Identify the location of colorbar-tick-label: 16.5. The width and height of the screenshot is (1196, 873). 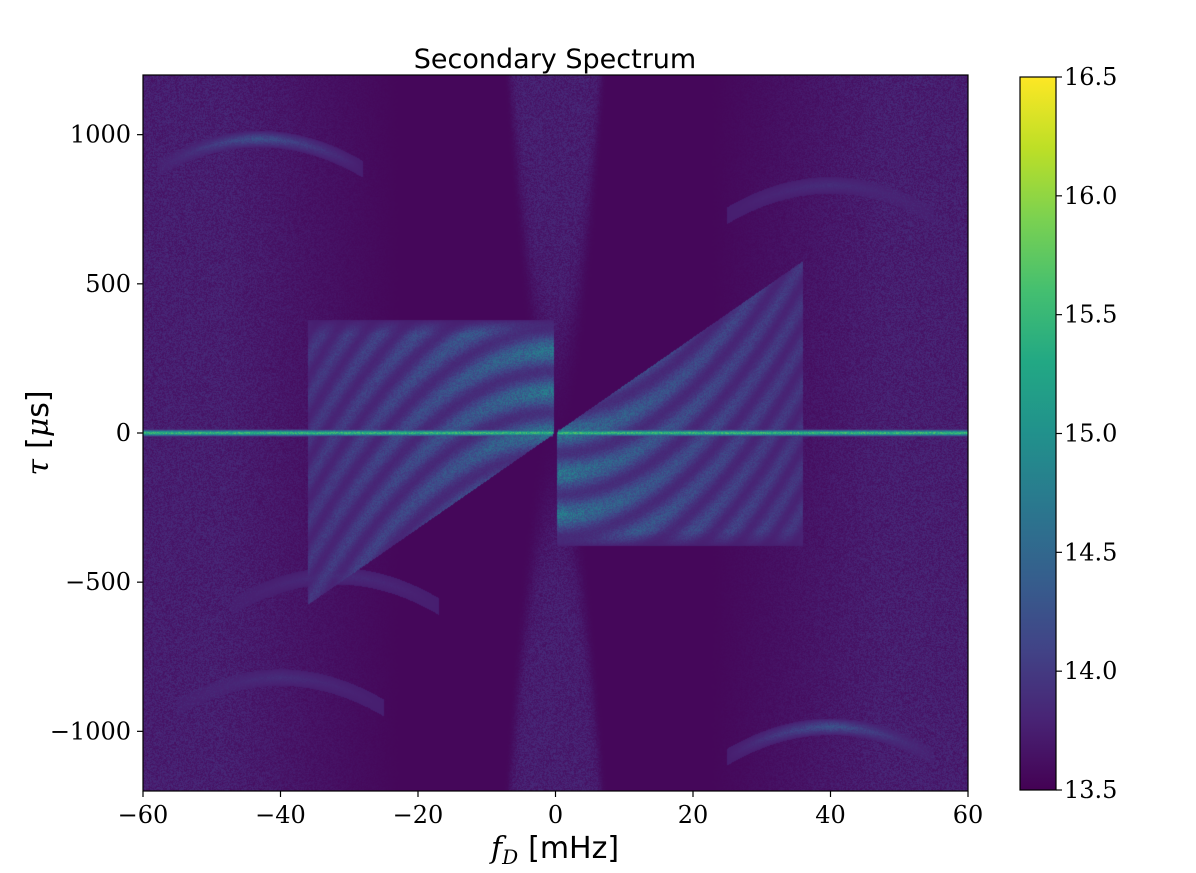
(1090, 77).